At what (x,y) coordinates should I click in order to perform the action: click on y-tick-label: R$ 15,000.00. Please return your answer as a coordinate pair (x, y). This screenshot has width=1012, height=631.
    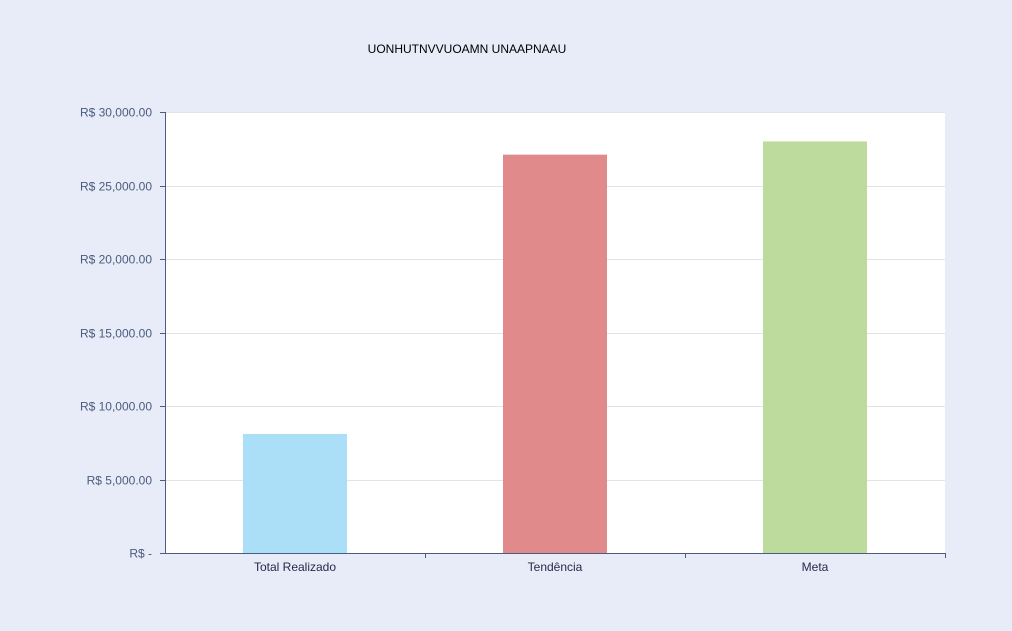
    Looking at the image, I should click on (116, 334).